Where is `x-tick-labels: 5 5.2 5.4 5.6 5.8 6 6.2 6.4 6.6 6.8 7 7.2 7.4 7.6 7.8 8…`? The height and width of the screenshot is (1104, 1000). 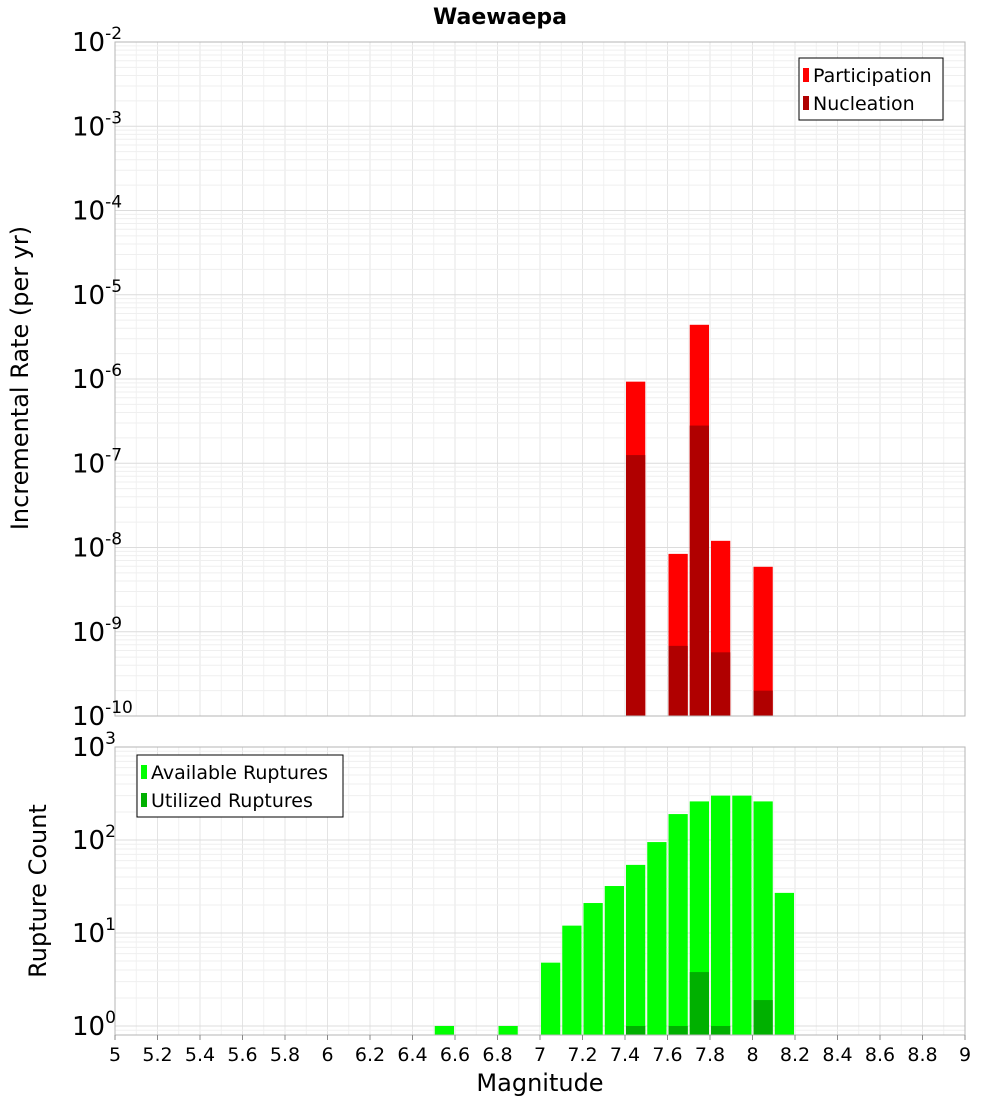
x-tick-labels: 5 5.2 5.4 5.6 5.8 6 6.2 6.4 6.6 6.8 7 7.2 7.4 7.6 7.8 8… is located at coordinates (540, 1050).